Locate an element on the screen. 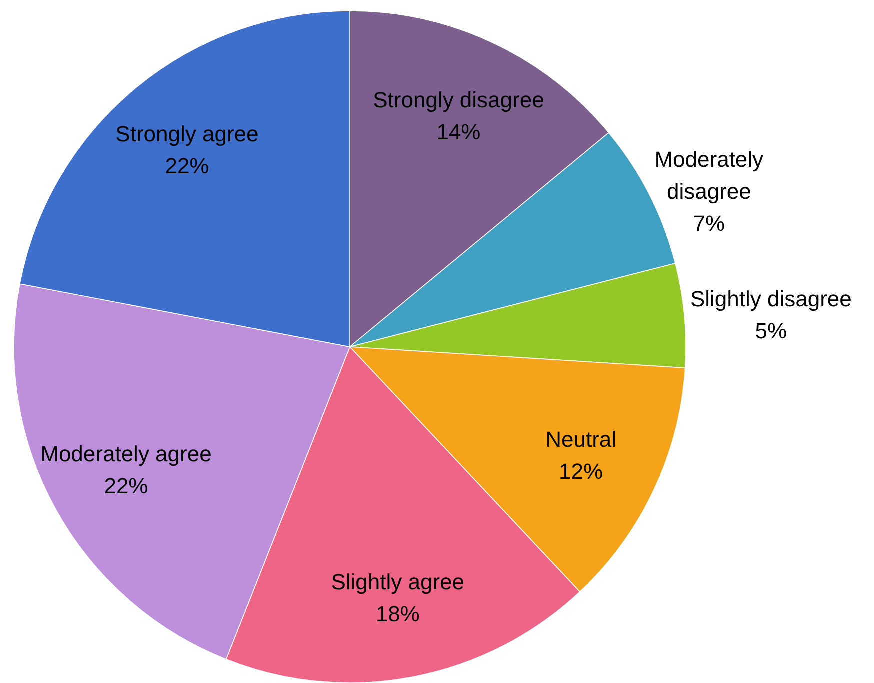  slice-label: Slightly disagree is located at coordinates (771, 299).